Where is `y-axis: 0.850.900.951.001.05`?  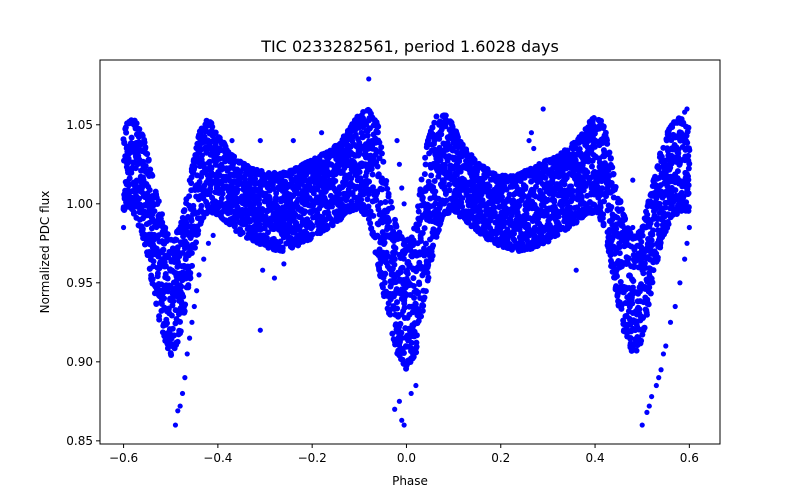 y-axis: 0.850.900.951.001.05 is located at coordinates (83, 283).